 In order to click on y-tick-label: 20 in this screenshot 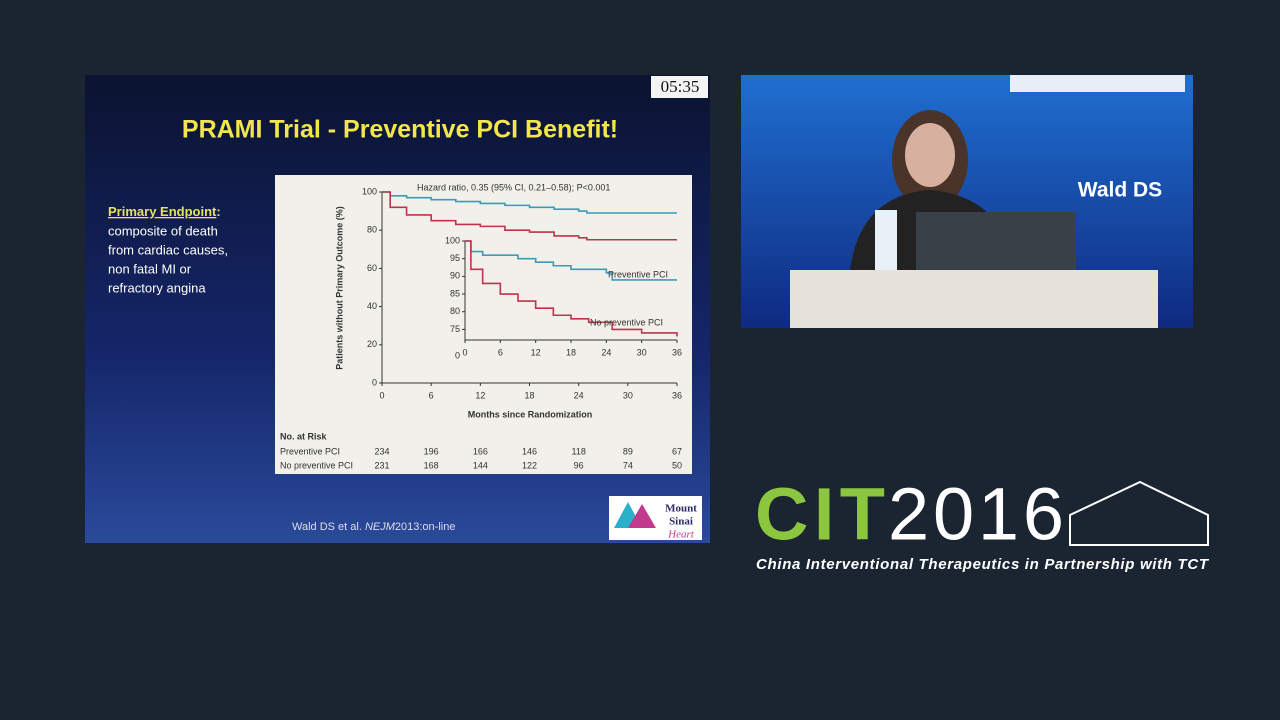, I will do `click(372, 344)`.